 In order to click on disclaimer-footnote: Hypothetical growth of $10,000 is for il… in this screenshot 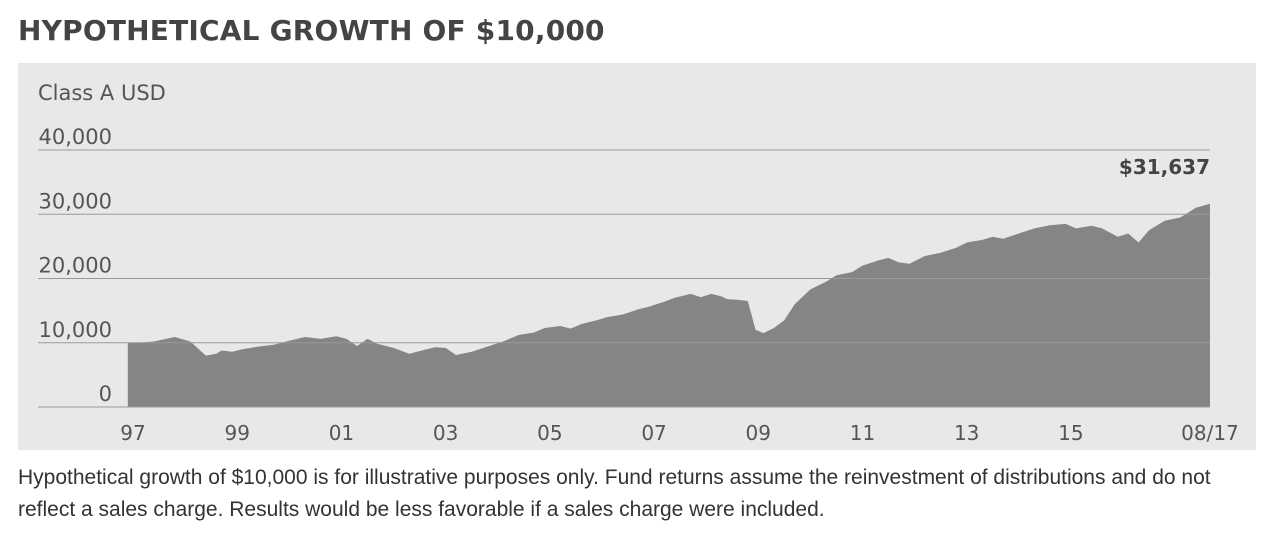, I will do `click(614, 493)`.